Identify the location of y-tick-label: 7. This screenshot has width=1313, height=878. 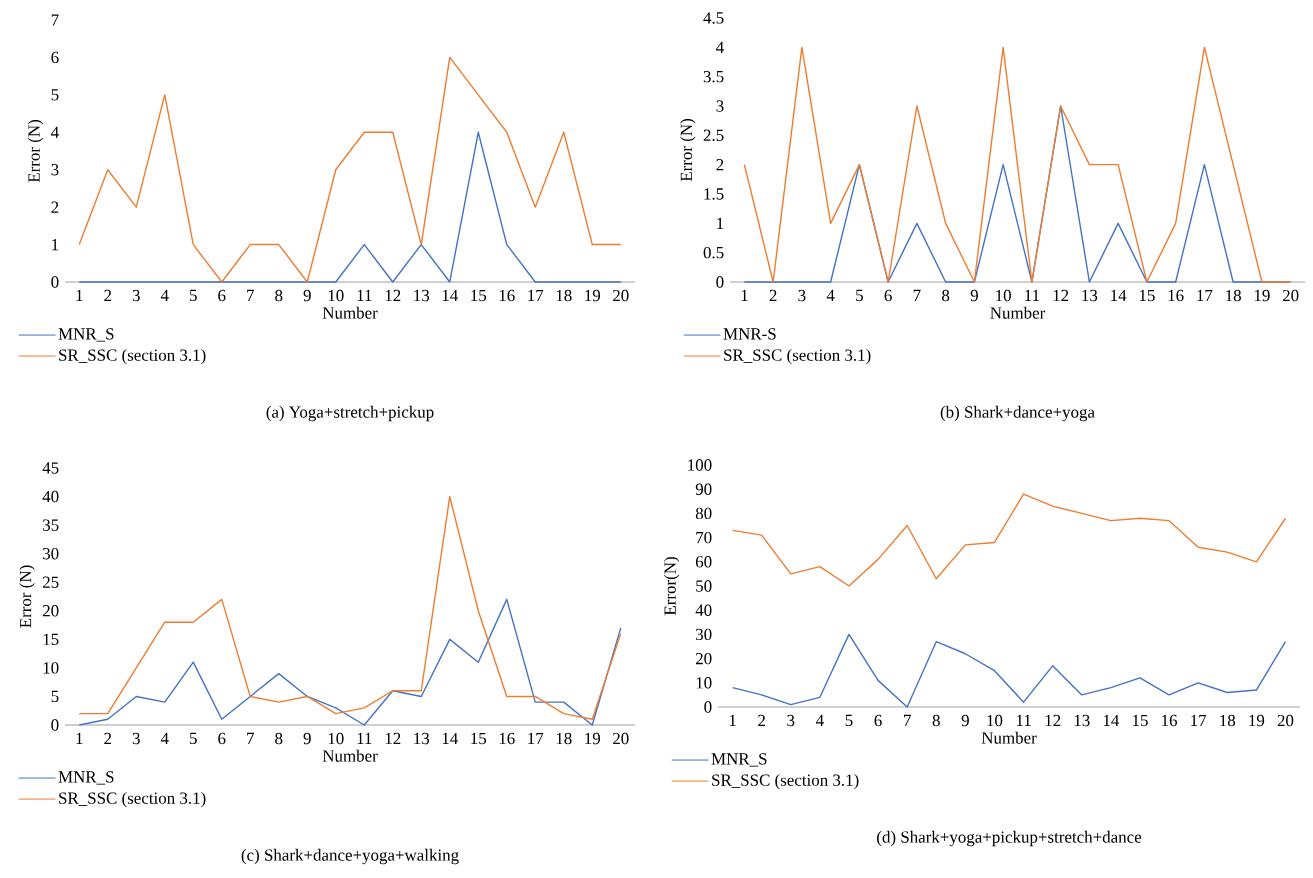
(55, 20).